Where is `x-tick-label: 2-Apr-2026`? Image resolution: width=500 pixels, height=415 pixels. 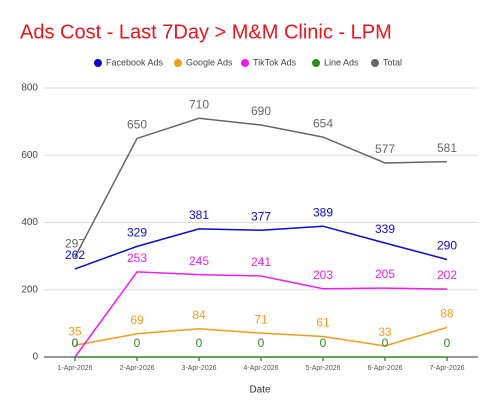
x-tick-label: 2-Apr-2026 is located at coordinates (136, 368).